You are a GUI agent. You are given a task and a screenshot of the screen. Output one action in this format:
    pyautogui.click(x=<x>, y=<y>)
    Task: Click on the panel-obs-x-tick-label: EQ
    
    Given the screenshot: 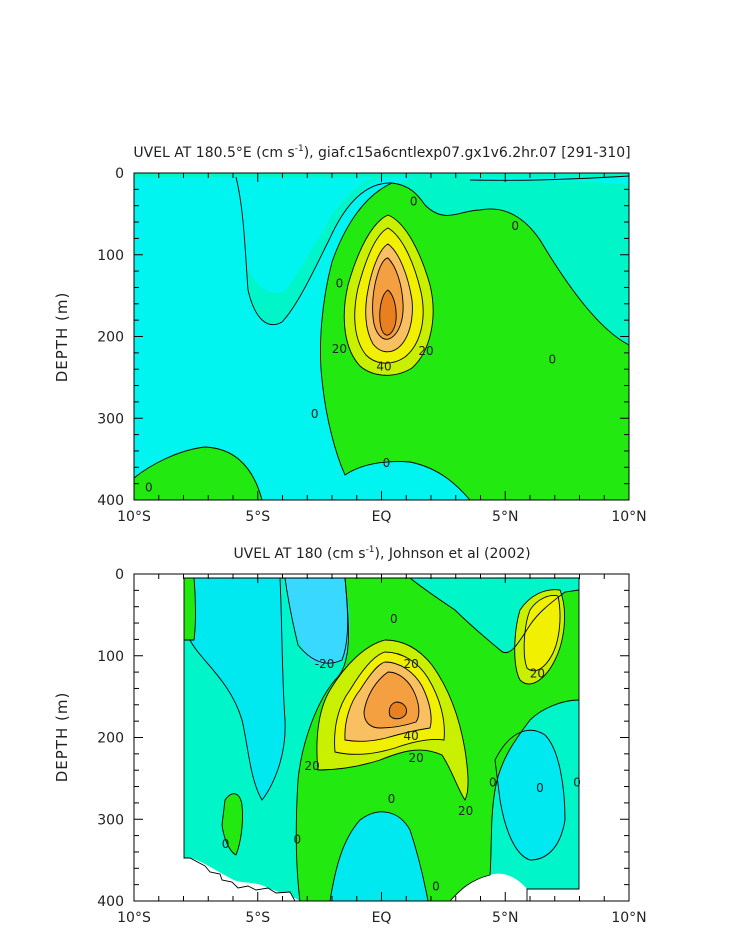 What is the action you would take?
    pyautogui.click(x=382, y=918)
    